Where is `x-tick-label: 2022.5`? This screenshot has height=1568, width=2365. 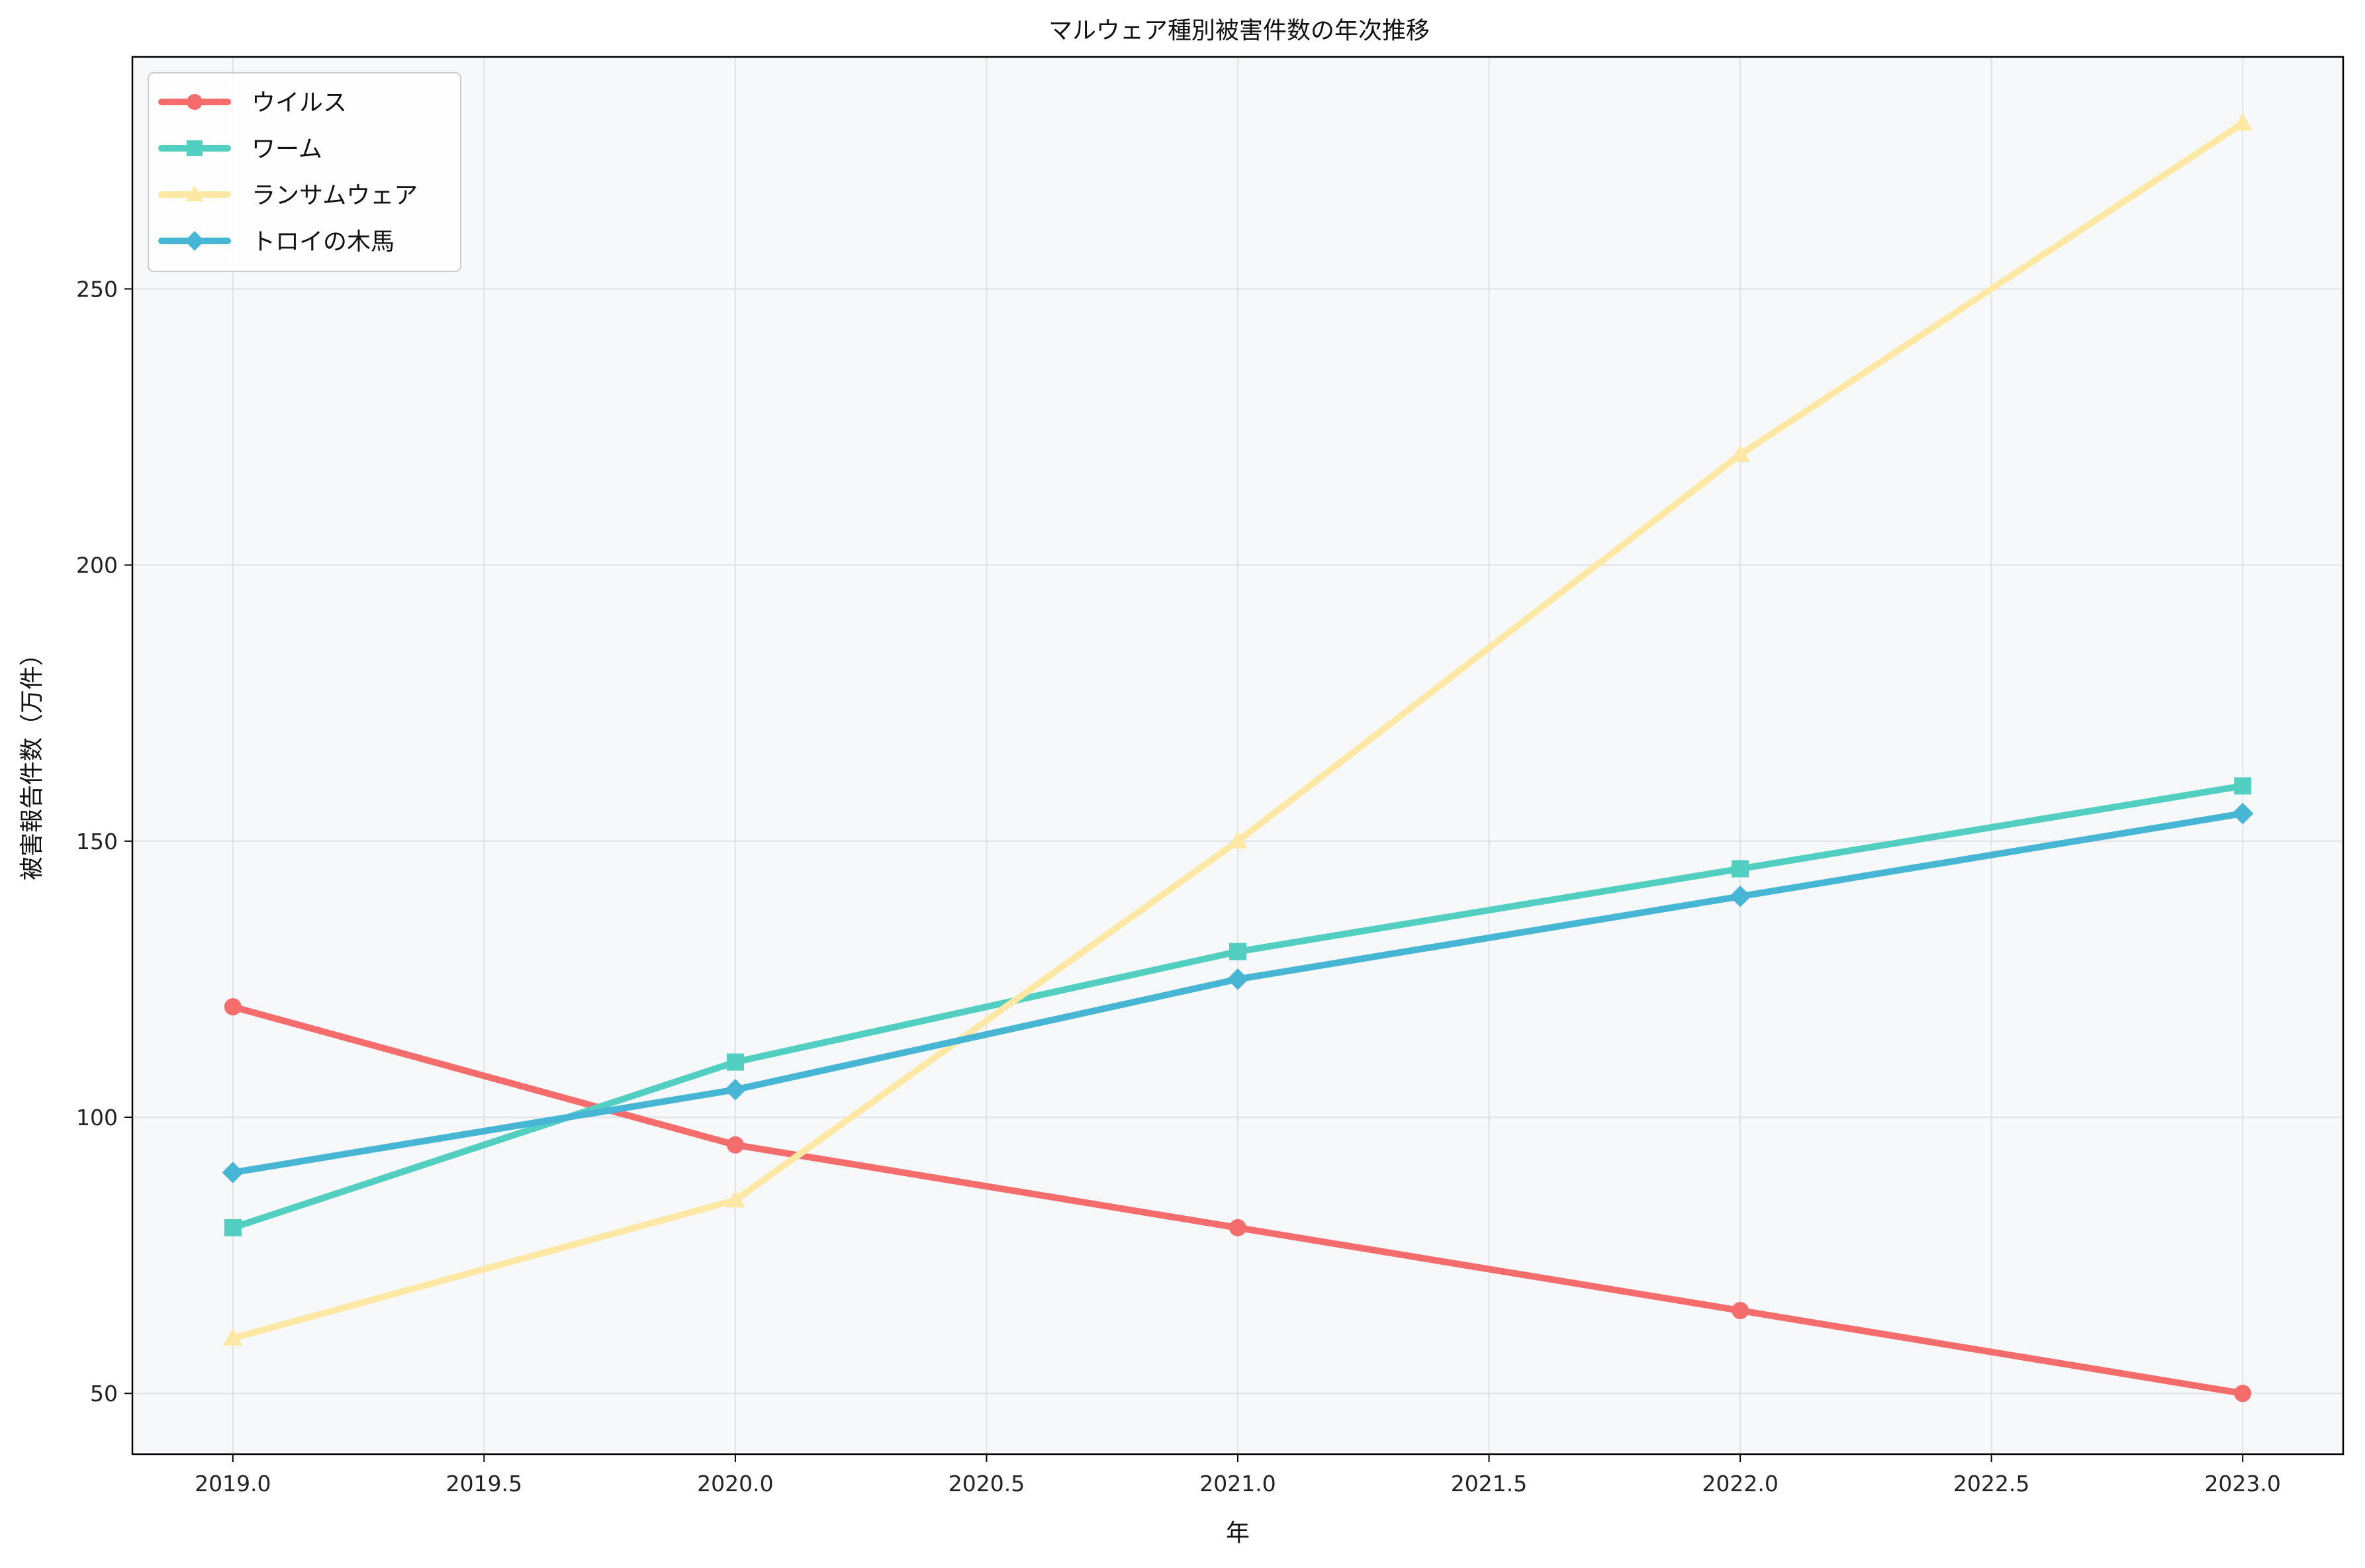
x-tick-label: 2022.5 is located at coordinates (1991, 1484).